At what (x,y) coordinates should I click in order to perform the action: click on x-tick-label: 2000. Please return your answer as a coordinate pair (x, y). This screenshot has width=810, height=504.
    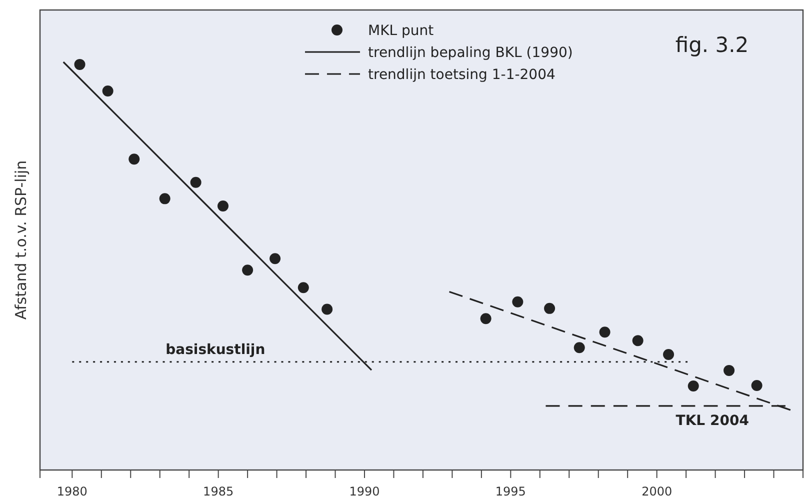
    Looking at the image, I should click on (657, 491).